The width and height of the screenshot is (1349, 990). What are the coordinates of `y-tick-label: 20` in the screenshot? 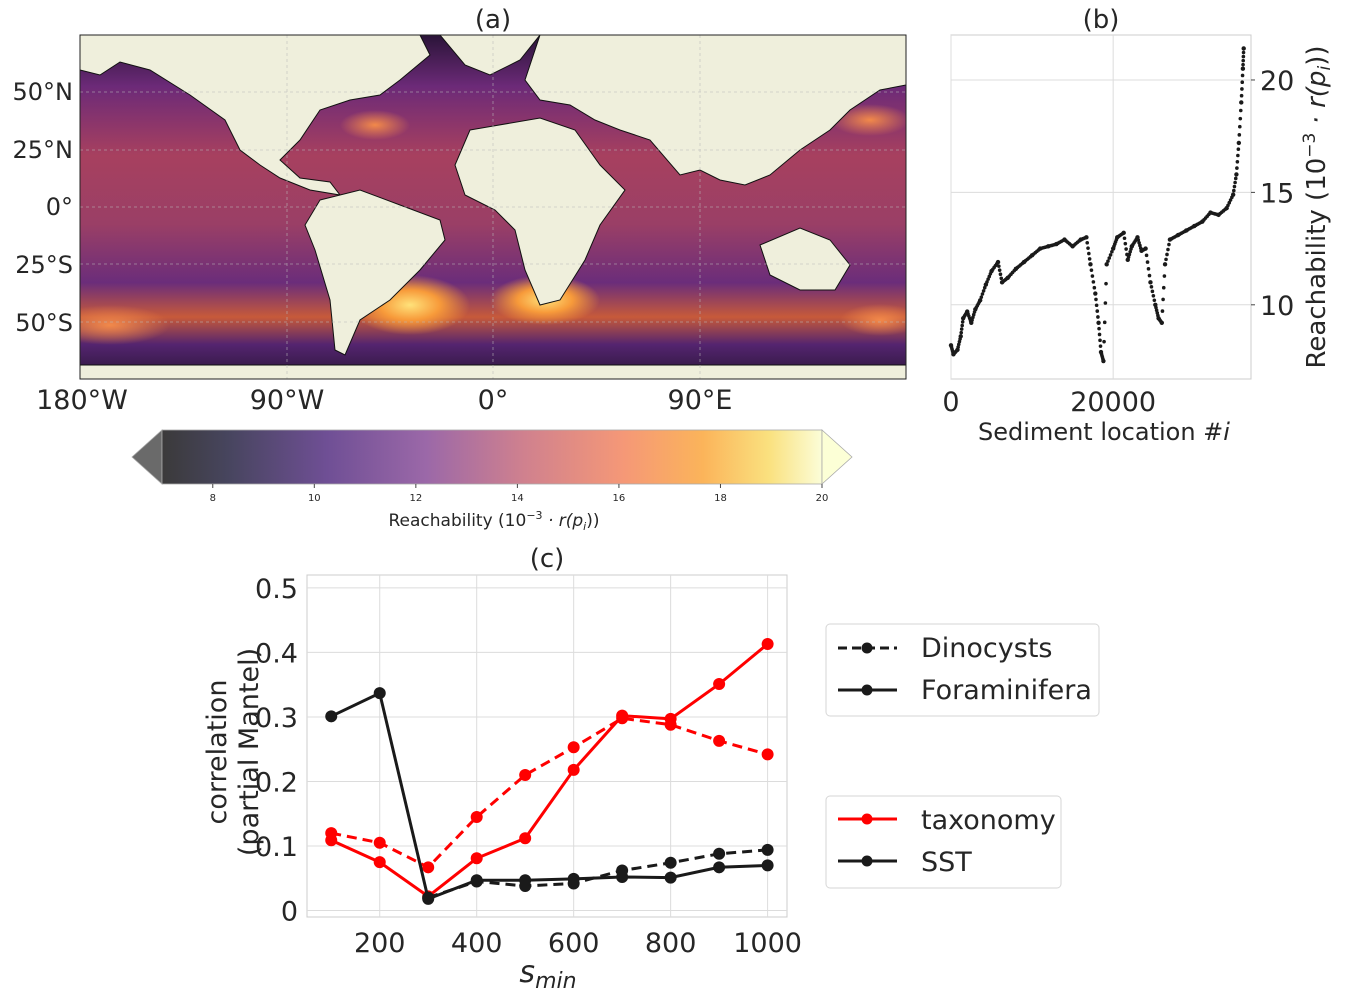 It's located at (1277, 81).